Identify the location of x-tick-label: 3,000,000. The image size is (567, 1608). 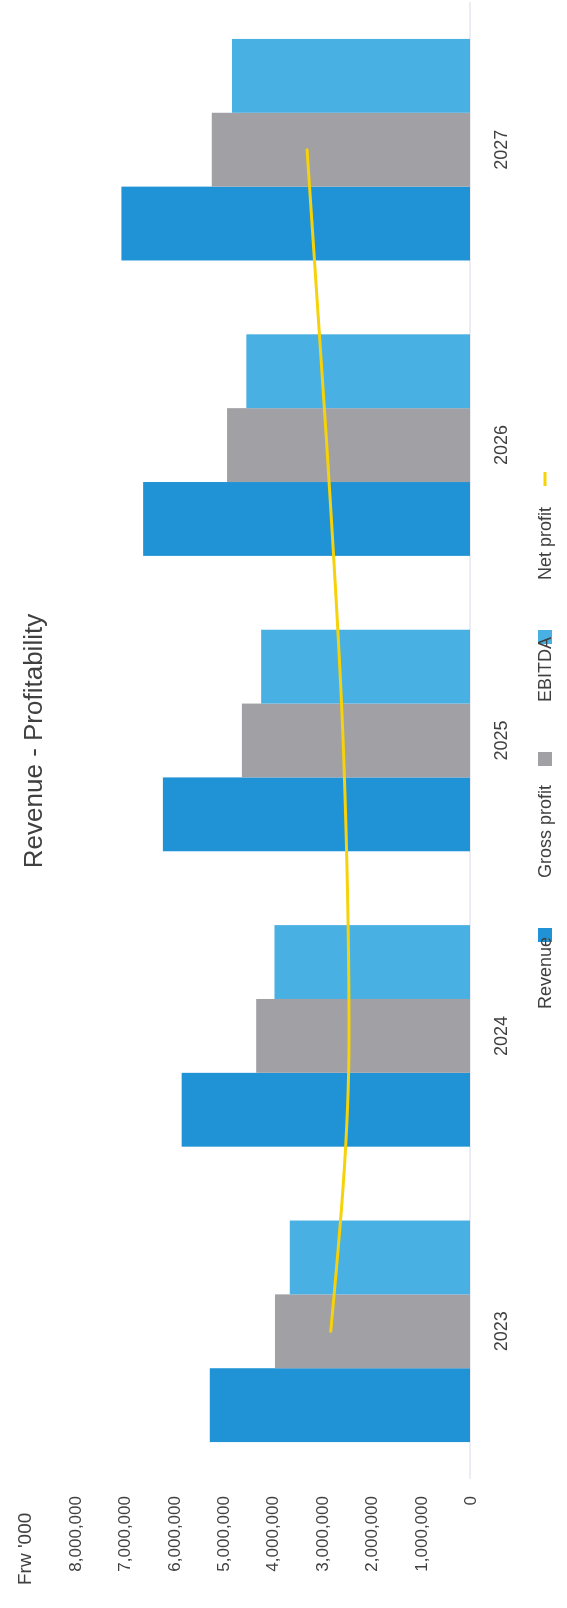
(322, 1534).